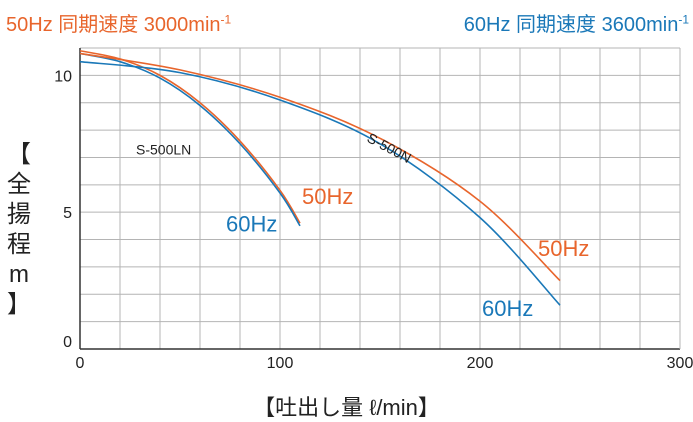 This screenshot has height=422, width=693. What do you see at coordinates (163, 150) in the screenshot?
I see `annotation-label: S-500LN` at bounding box center [163, 150].